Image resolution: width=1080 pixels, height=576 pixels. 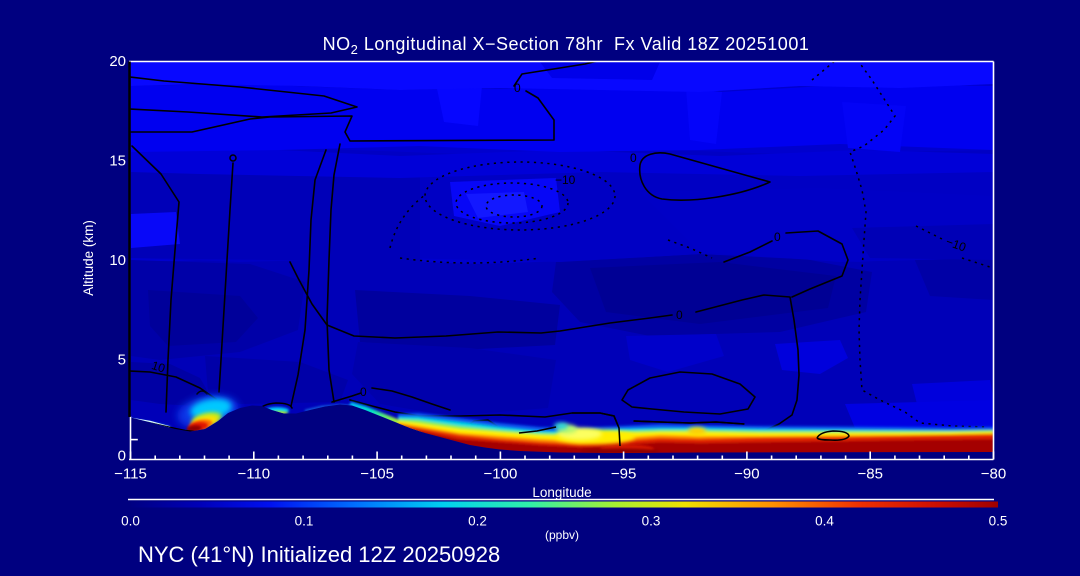 I want to click on svg-text: −105, so click(x=377, y=474).